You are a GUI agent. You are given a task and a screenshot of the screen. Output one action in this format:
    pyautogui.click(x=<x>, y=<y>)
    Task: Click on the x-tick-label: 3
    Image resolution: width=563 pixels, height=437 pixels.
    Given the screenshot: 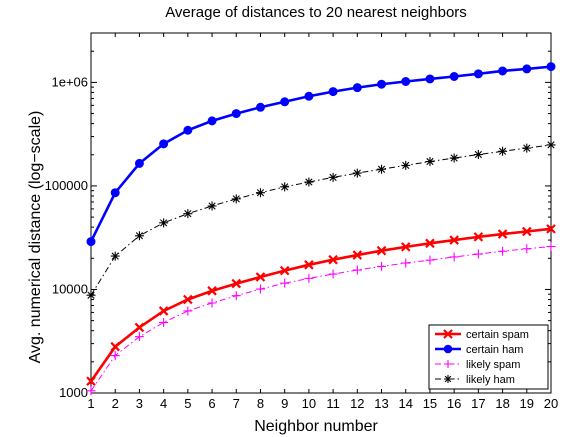 What is the action you would take?
    pyautogui.click(x=139, y=403)
    